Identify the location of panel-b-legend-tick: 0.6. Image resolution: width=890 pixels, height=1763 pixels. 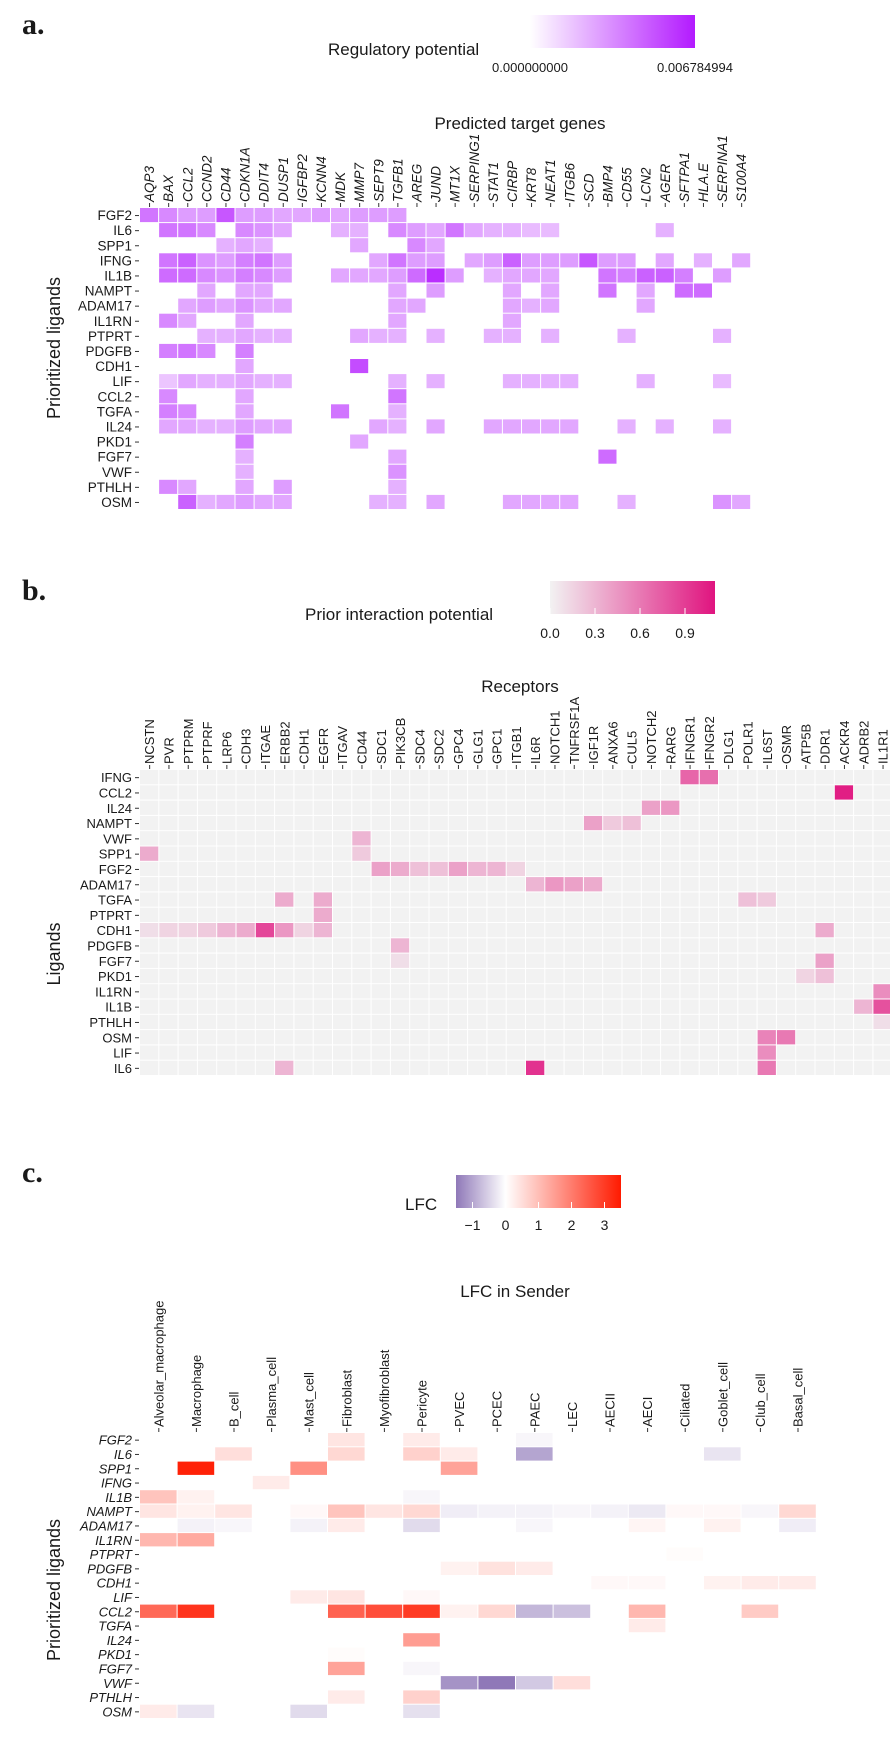
(640, 633).